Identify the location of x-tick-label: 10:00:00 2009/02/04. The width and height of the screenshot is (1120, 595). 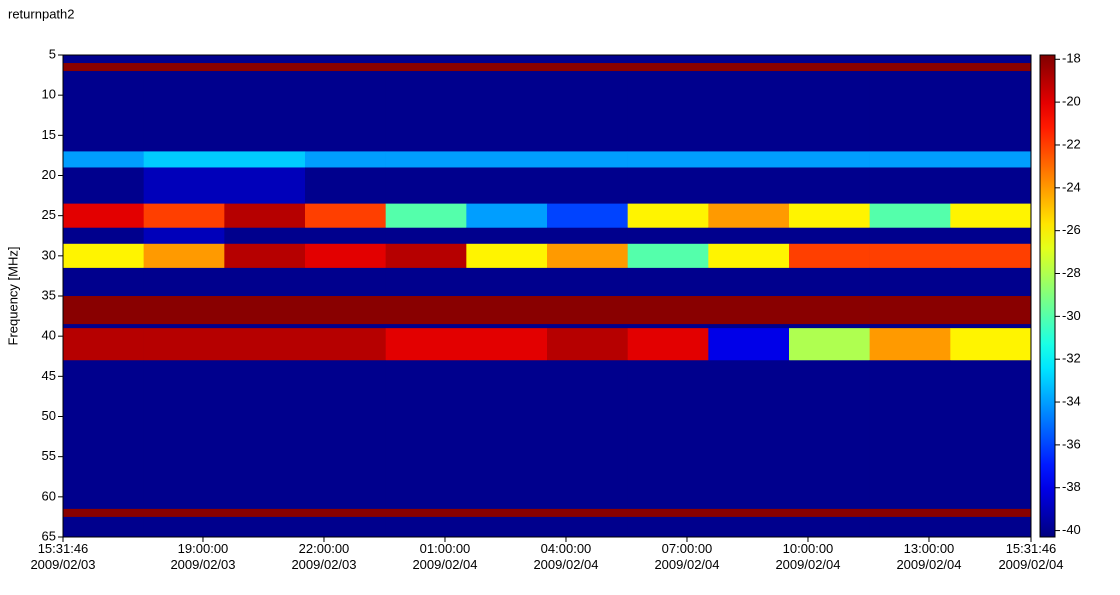
(807, 556).